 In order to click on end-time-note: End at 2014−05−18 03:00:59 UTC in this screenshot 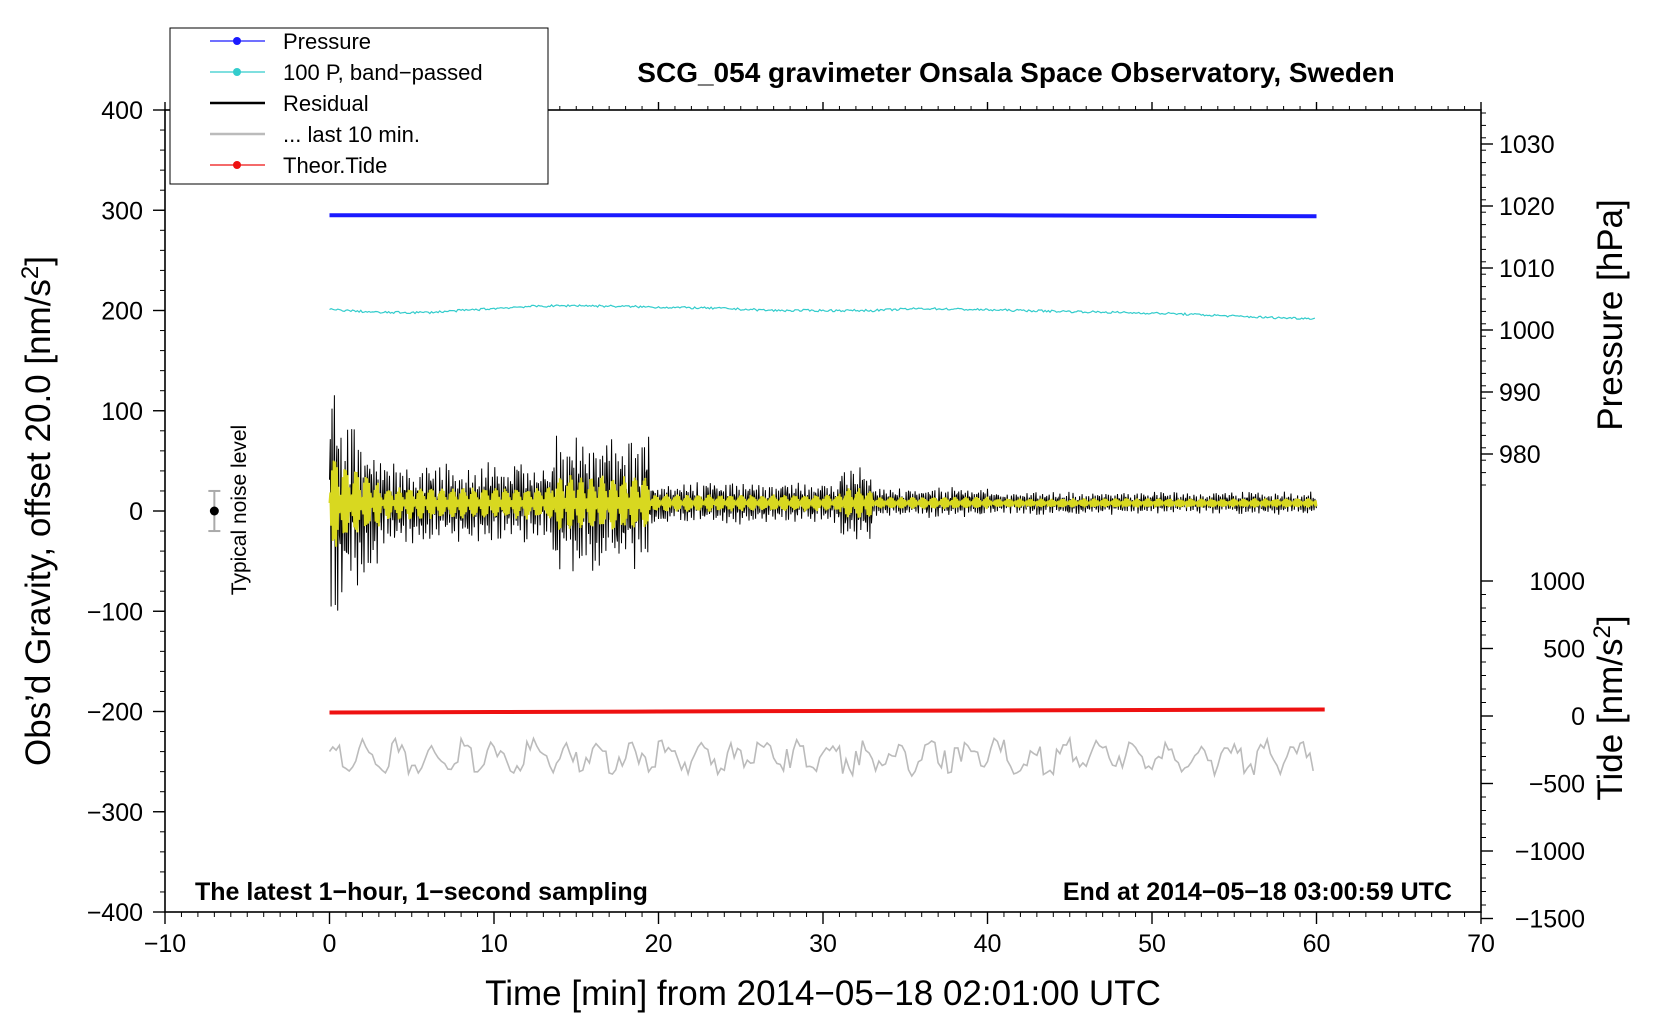, I will do `click(1257, 892)`.